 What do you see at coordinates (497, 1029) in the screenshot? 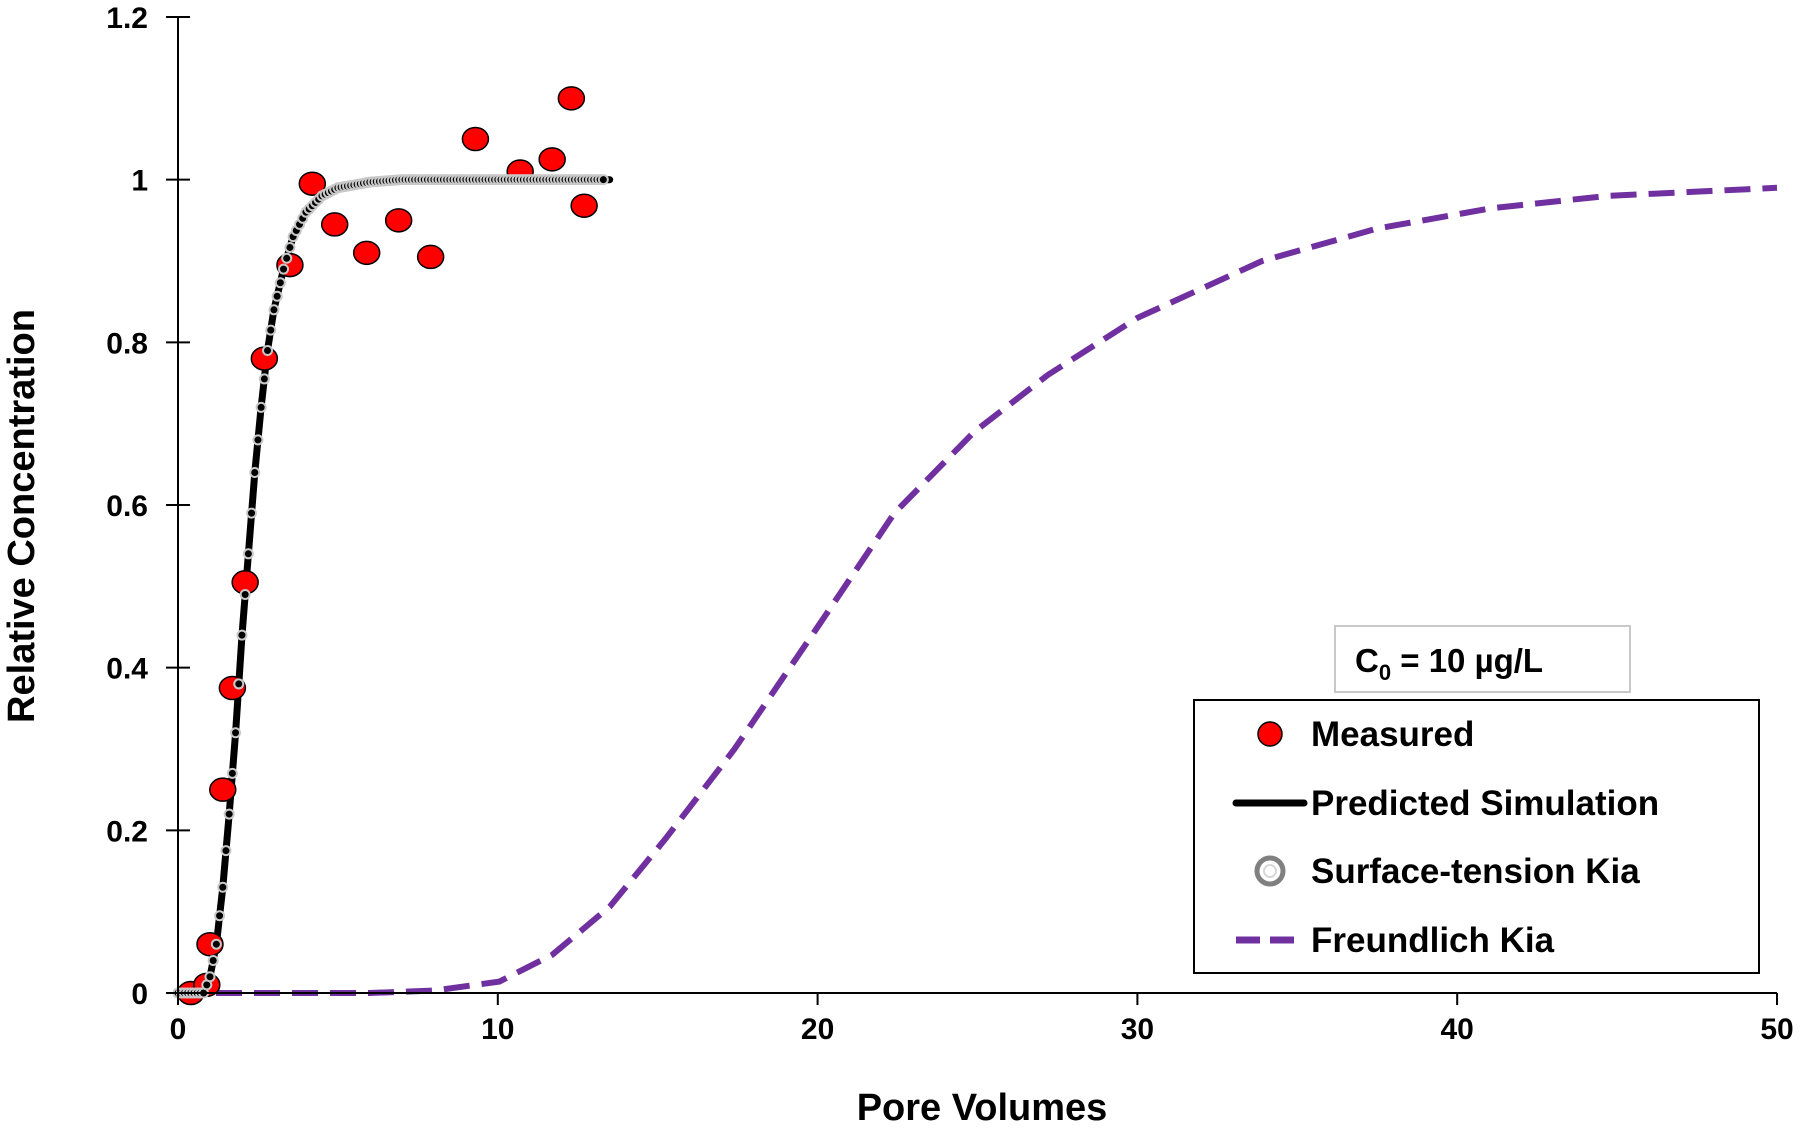
I see `x-tick-label: 10` at bounding box center [497, 1029].